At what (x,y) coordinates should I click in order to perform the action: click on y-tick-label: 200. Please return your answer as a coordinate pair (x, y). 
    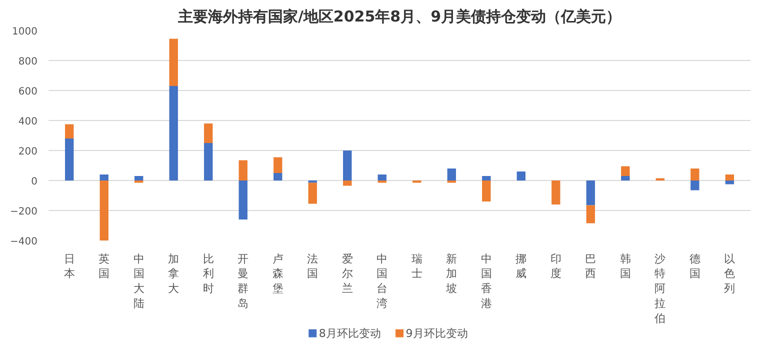
    Looking at the image, I should click on (28, 152).